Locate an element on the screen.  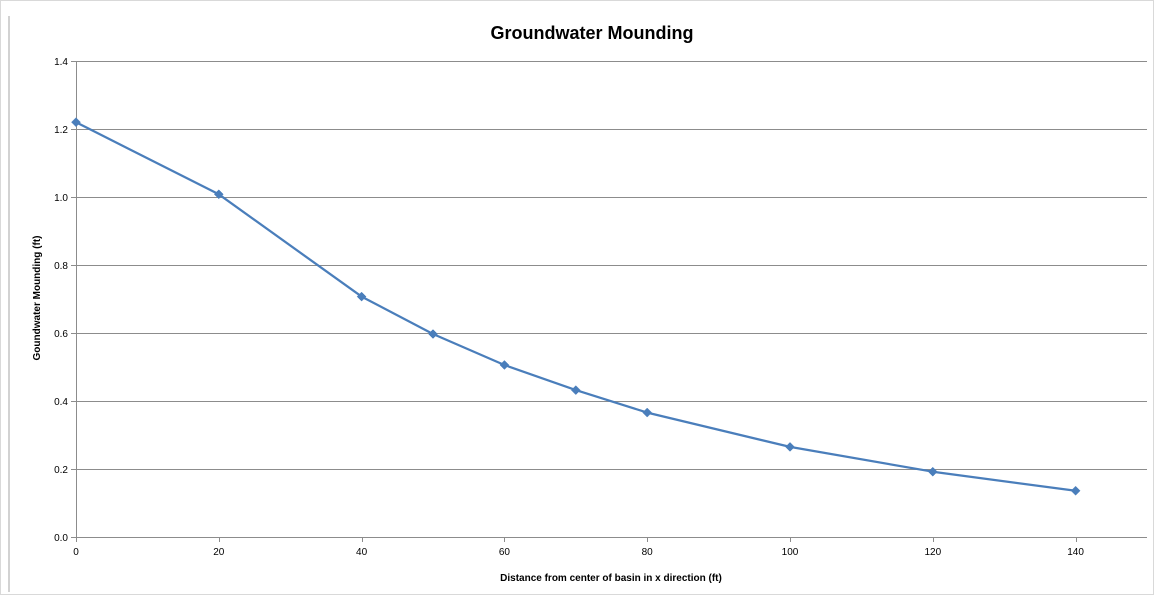
x-tick-label: 140 is located at coordinates (1075, 552).